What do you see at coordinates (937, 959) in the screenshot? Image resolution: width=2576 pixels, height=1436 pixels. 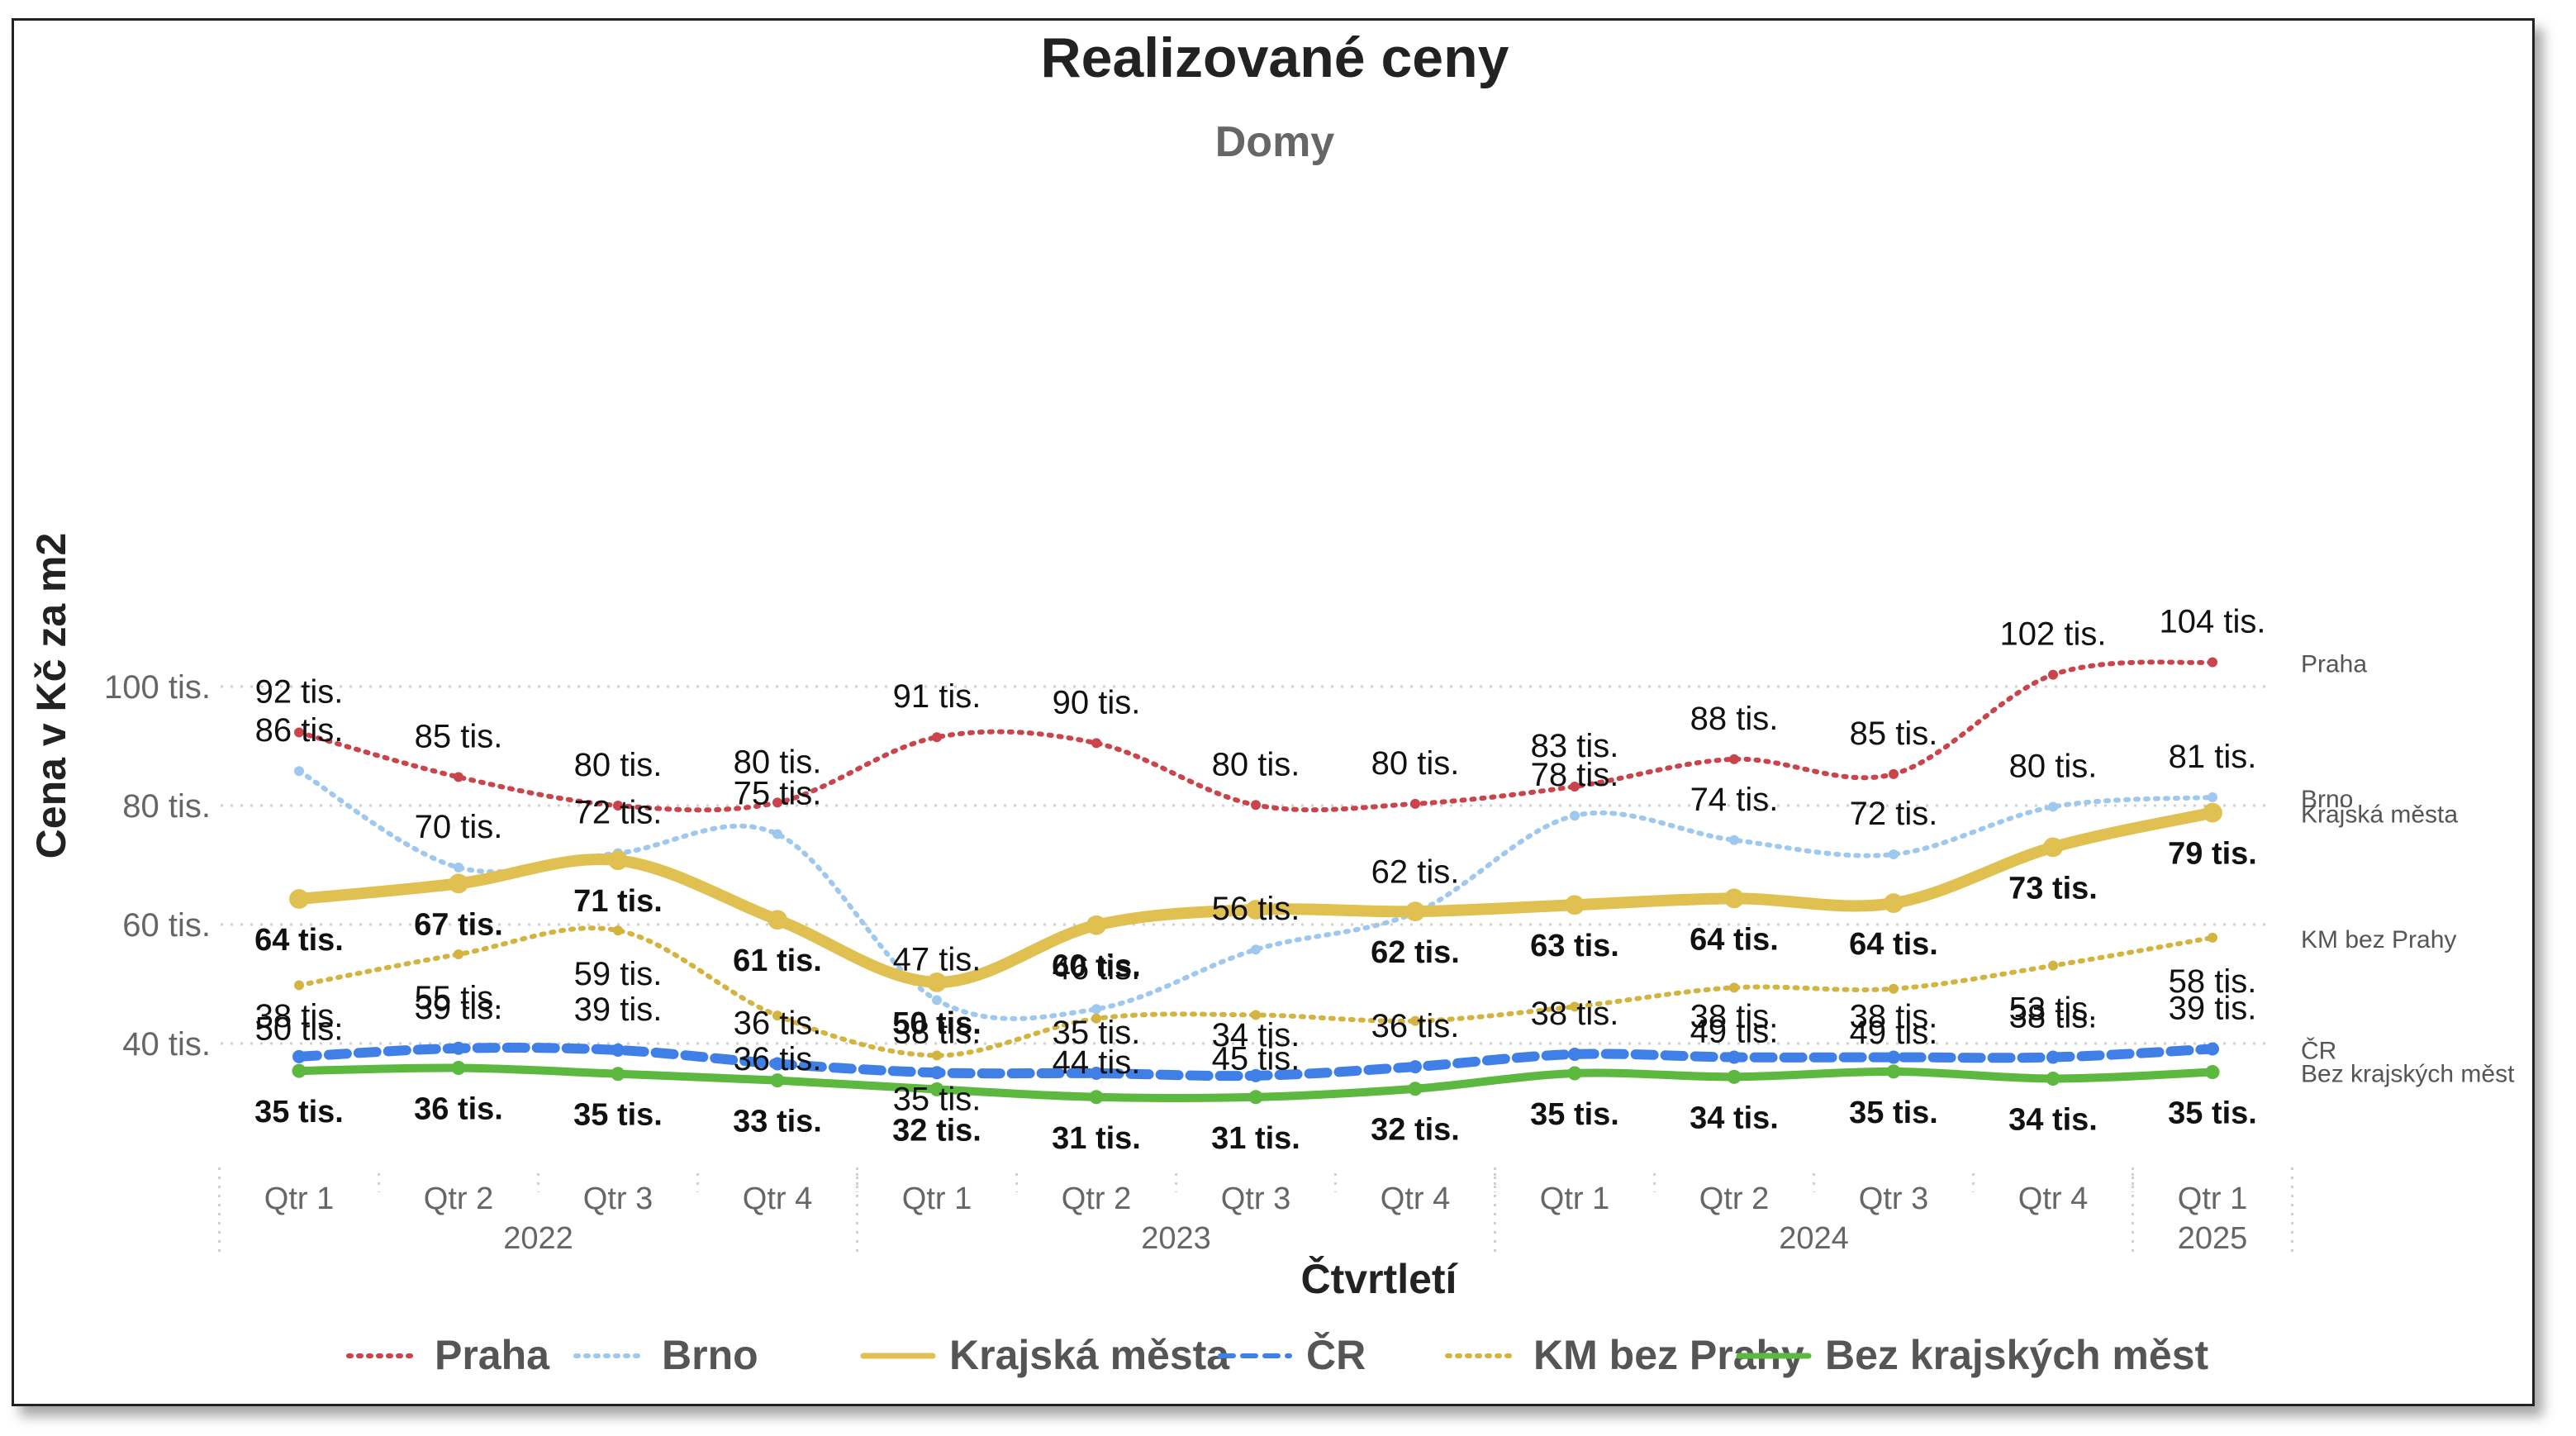 I see `data-label: 47 tis.` at bounding box center [937, 959].